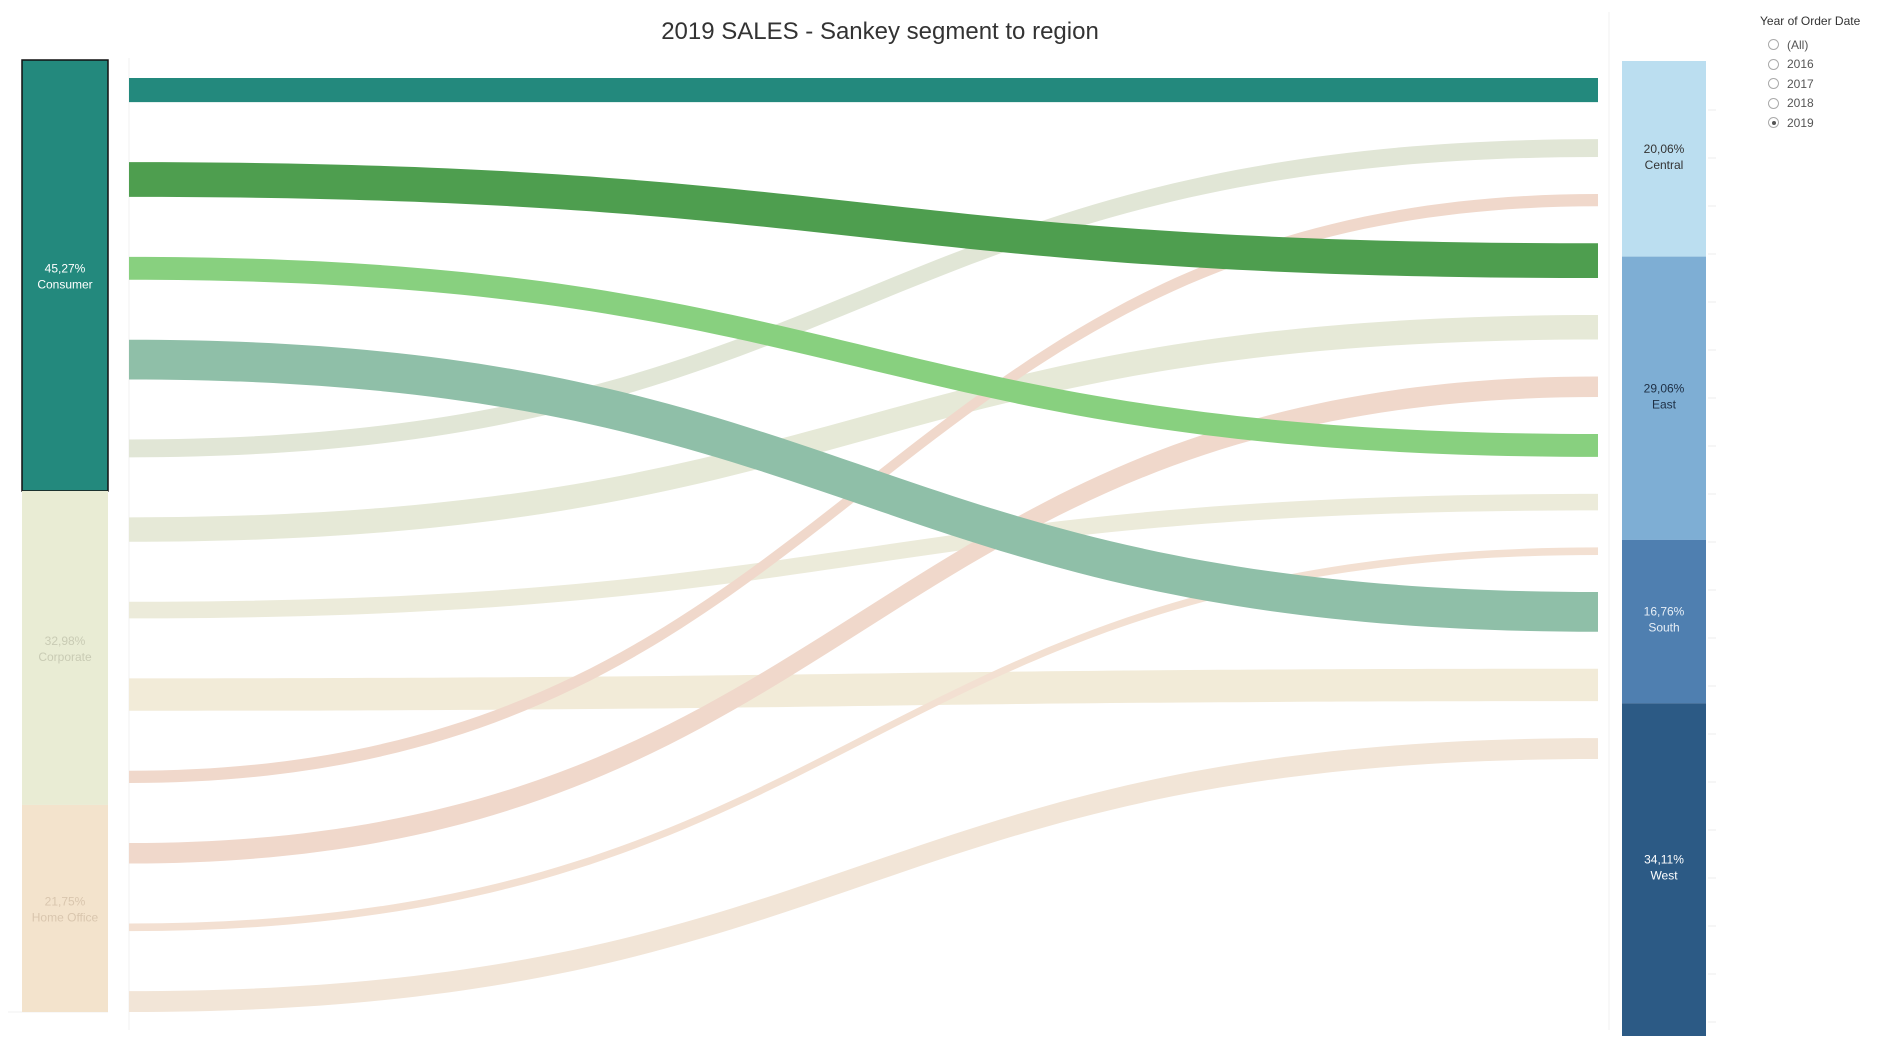 This screenshot has height=1048, width=1880. What do you see at coordinates (863, 356) in the screenshot?
I see `flow-consumer-to-south` at bounding box center [863, 356].